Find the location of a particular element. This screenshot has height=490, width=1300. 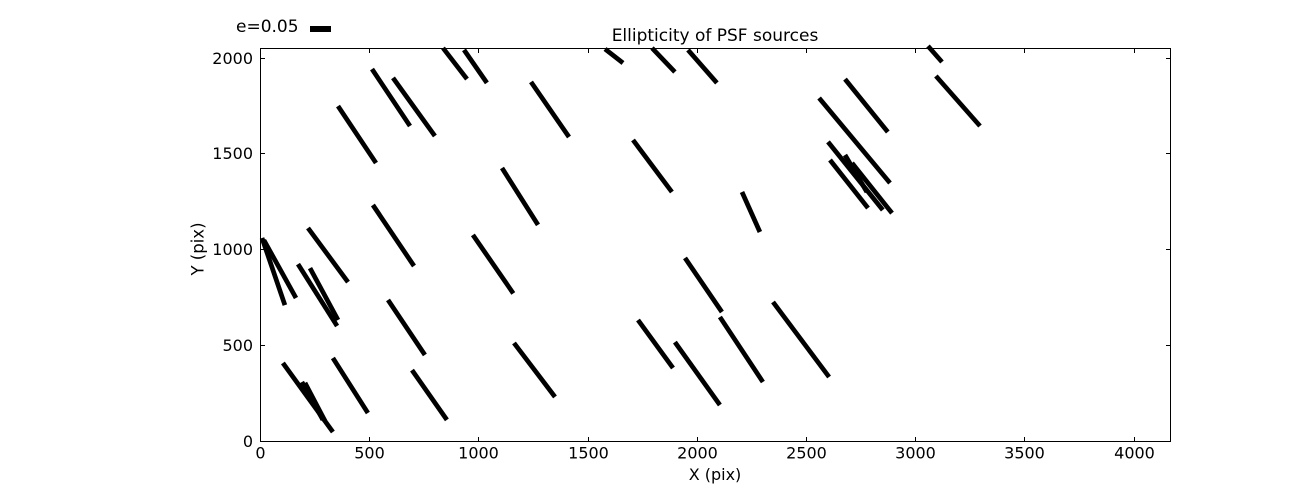

y-tick-label: 2000 is located at coordinates (232, 58).